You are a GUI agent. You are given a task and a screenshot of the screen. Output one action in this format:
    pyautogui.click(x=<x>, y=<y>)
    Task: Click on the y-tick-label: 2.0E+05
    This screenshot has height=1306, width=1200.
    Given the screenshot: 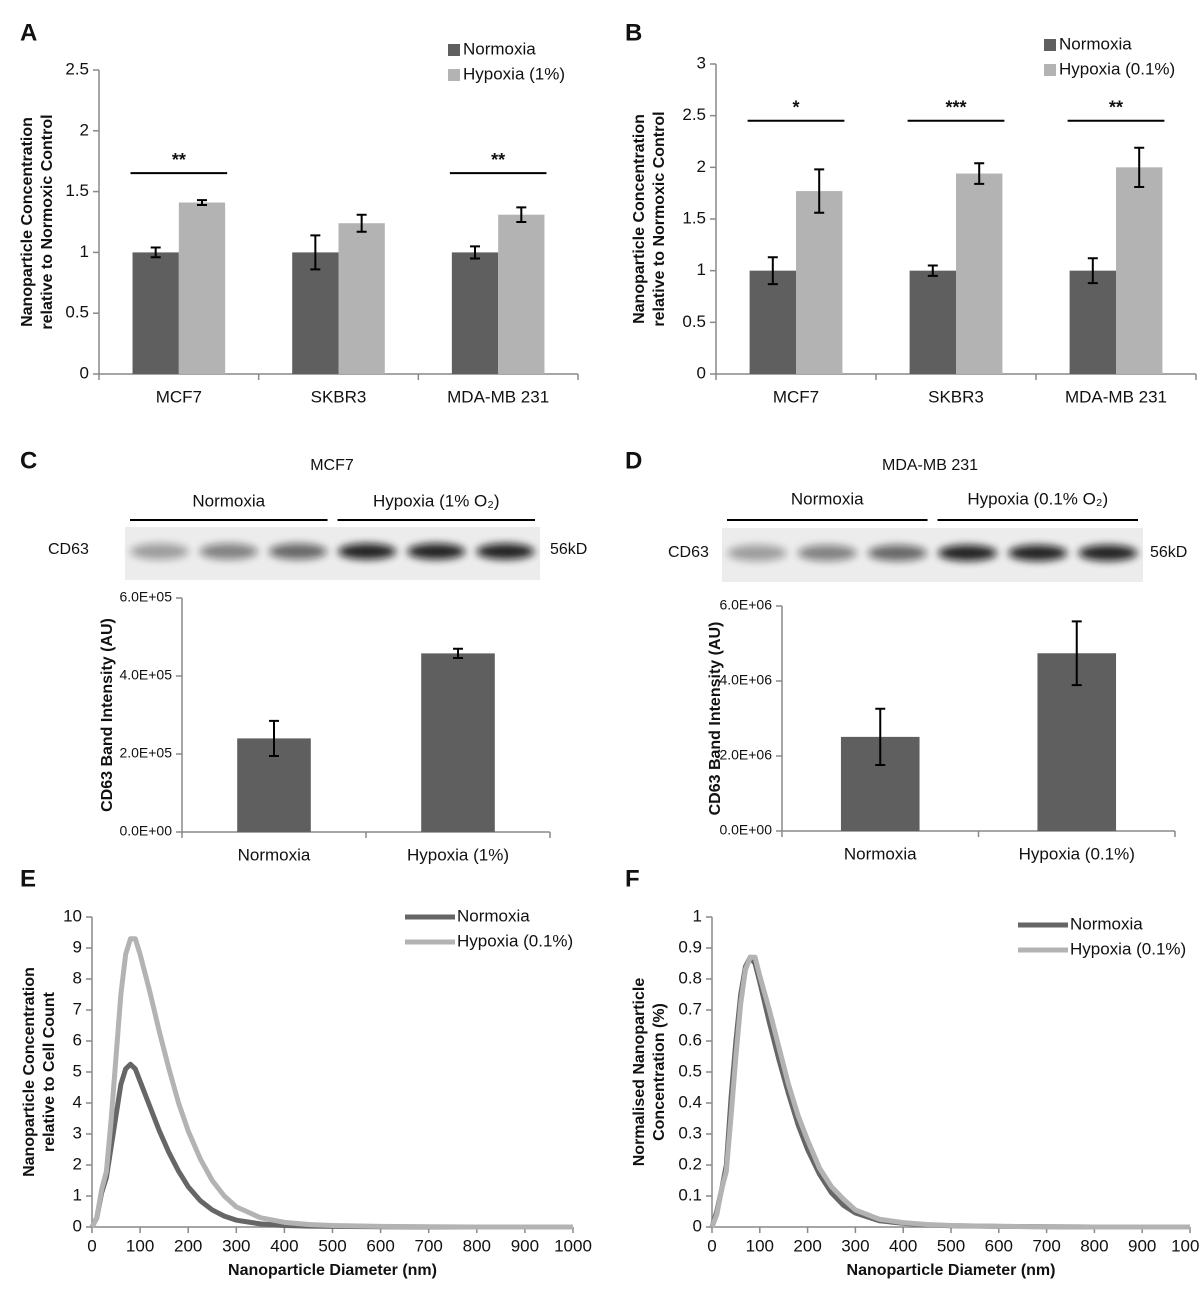 What is the action you would take?
    pyautogui.click(x=145, y=753)
    